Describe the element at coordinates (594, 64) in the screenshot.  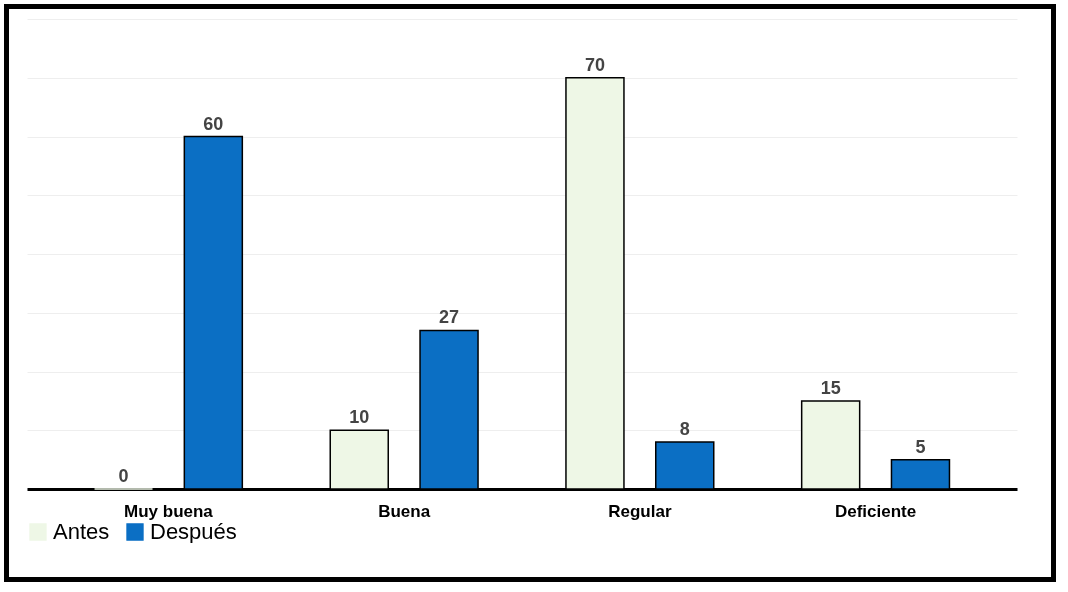
I see `data-label: 70` at that location.